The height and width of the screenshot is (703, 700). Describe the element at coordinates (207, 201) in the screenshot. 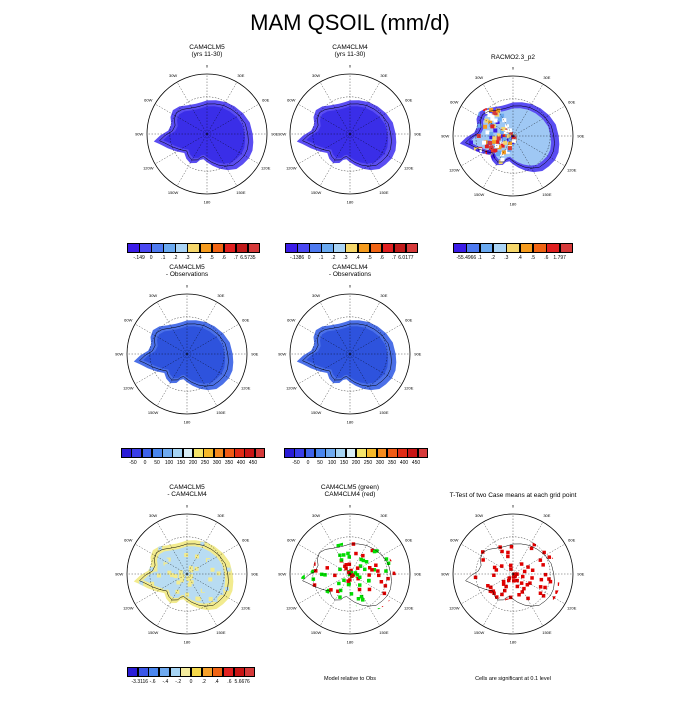

I see `longitude-label: 180` at that location.